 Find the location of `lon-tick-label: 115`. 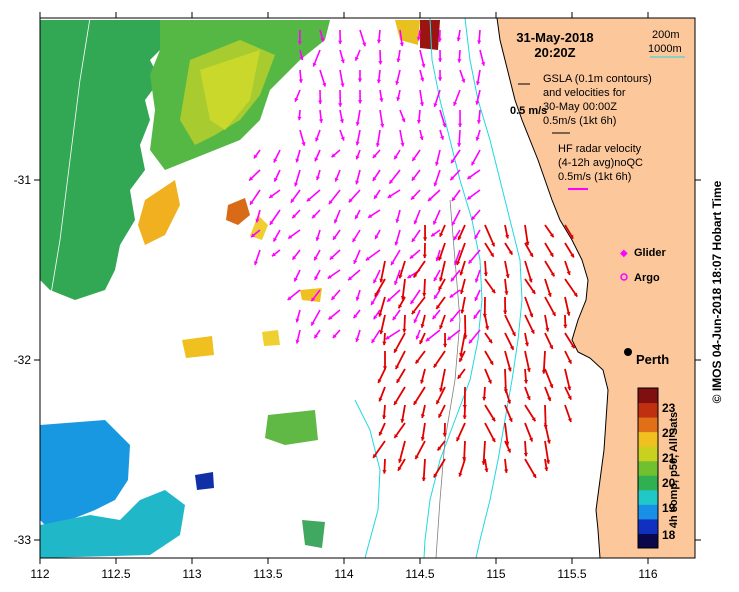

lon-tick-label: 115 is located at coordinates (495, 574).